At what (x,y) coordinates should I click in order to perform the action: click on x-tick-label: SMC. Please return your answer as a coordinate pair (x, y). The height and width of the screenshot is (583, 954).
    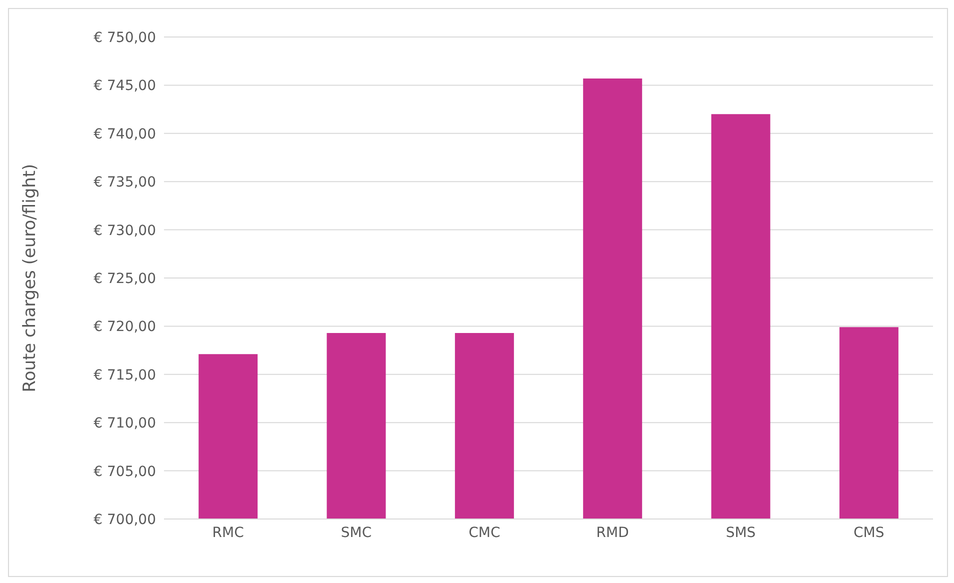
    Looking at the image, I should click on (356, 532).